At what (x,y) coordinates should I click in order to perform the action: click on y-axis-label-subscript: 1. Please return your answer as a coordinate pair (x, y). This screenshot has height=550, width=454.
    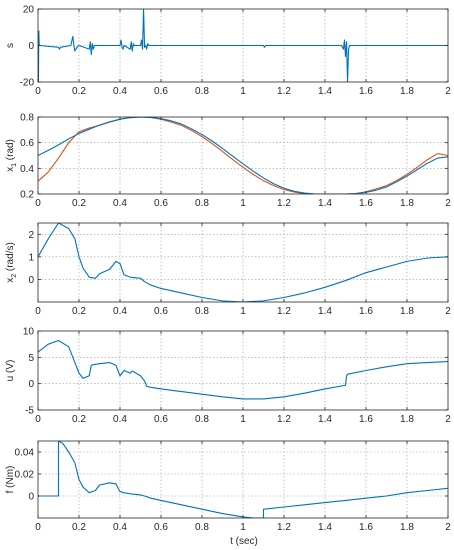
    Looking at the image, I should click on (14, 165).